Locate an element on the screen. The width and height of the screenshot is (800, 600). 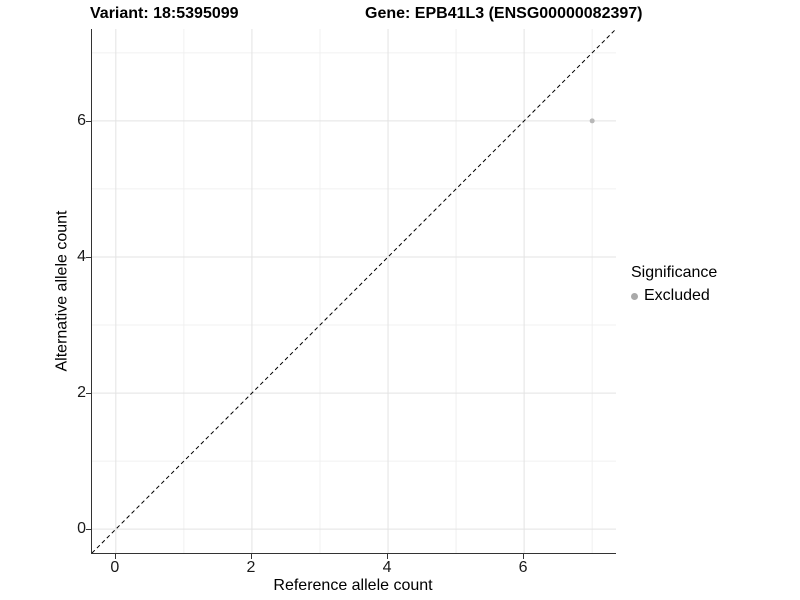
legend: Significance Excluded is located at coordinates (674, 284).